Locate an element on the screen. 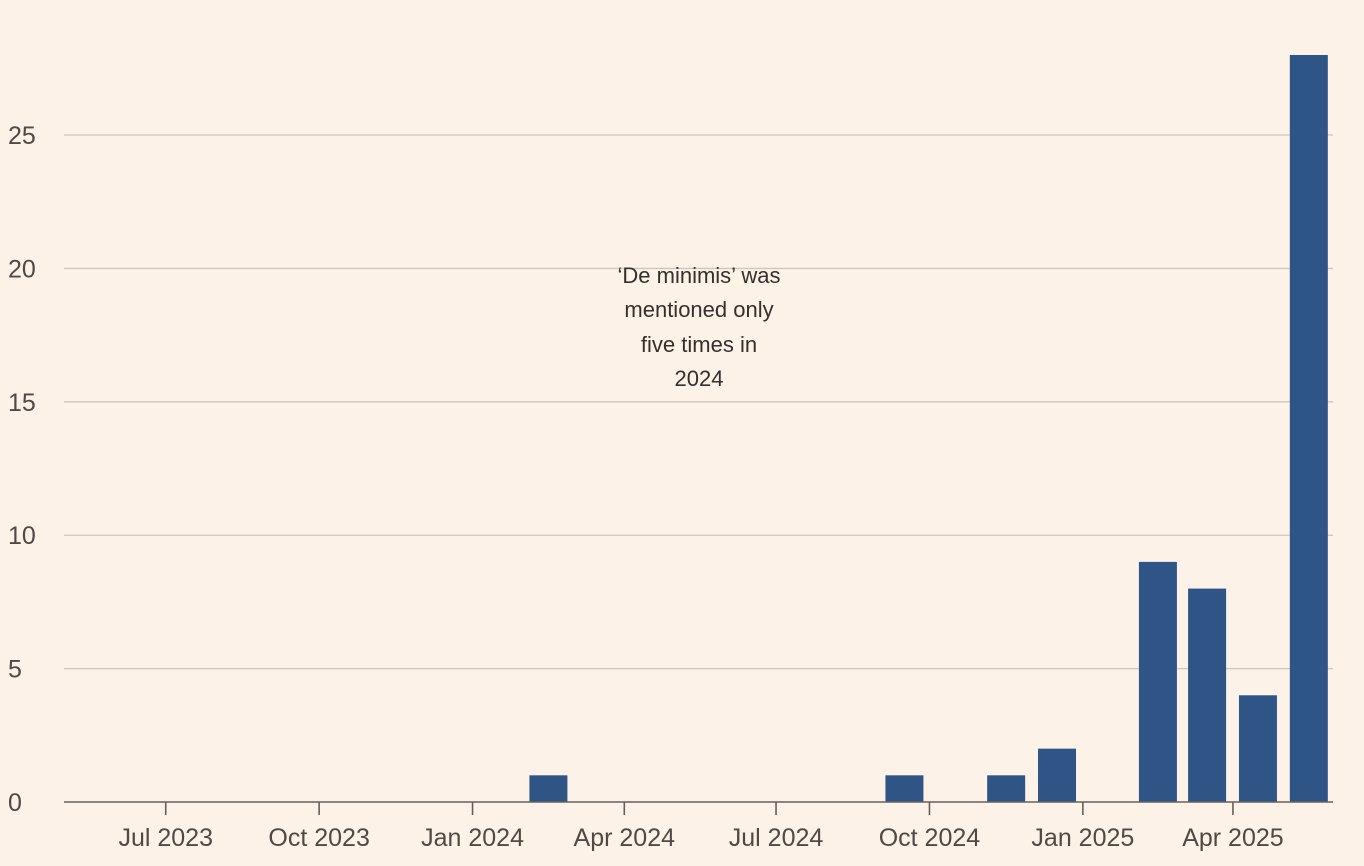 The image size is (1364, 866). annotation-line: 2024 is located at coordinates (699, 378).